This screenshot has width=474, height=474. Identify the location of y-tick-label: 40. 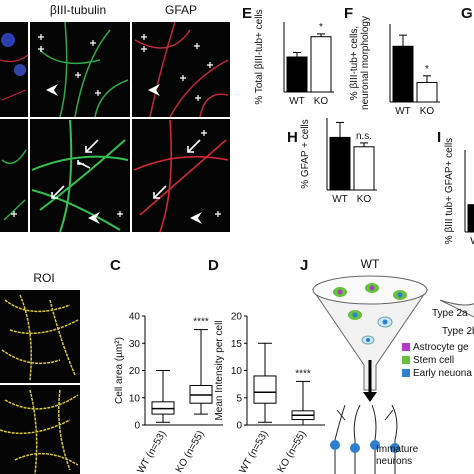
(135, 317).